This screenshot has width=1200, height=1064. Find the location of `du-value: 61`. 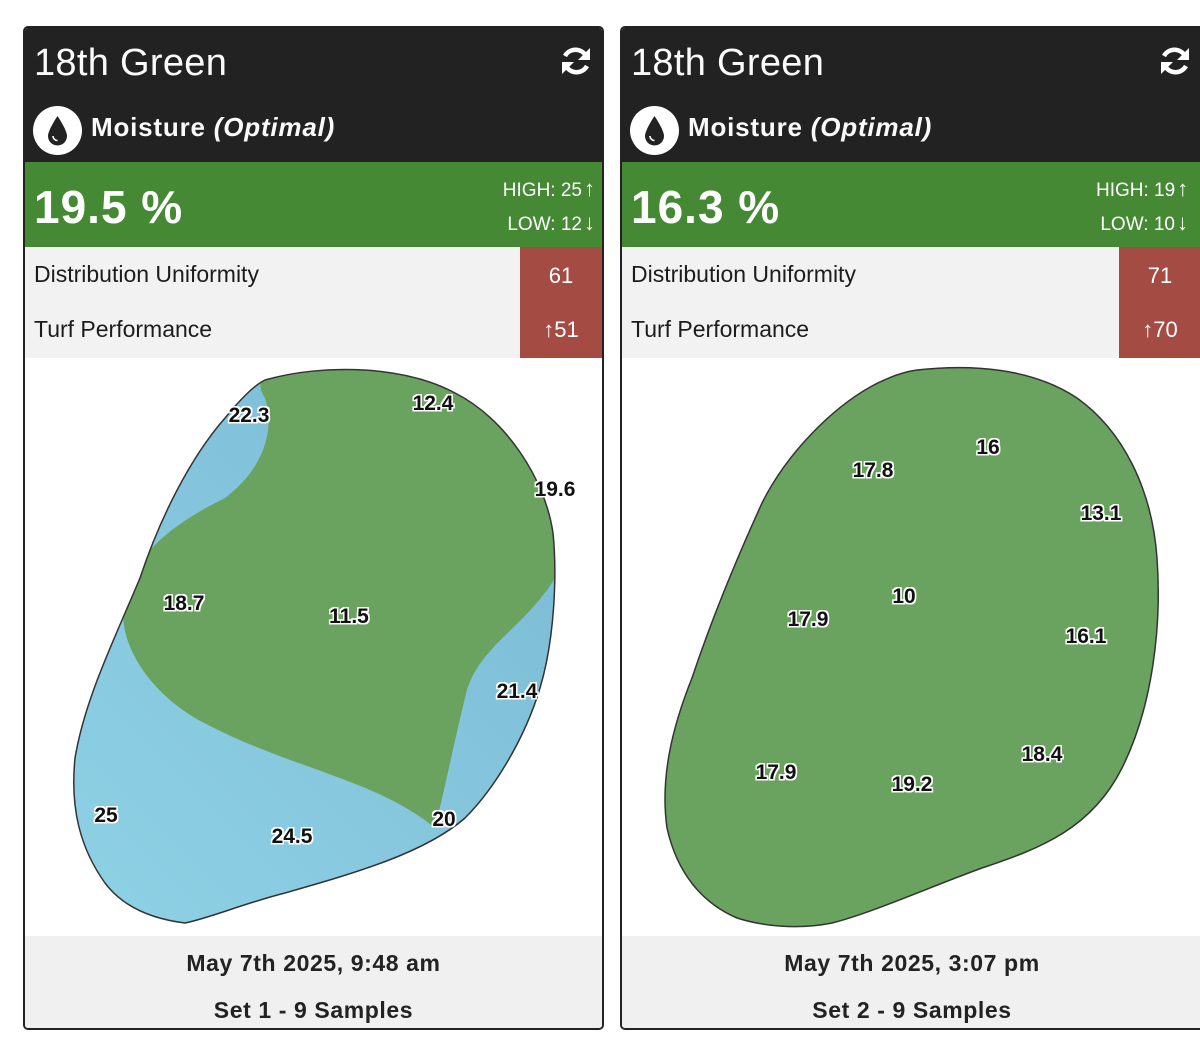

du-value: 61 is located at coordinates (561, 275).